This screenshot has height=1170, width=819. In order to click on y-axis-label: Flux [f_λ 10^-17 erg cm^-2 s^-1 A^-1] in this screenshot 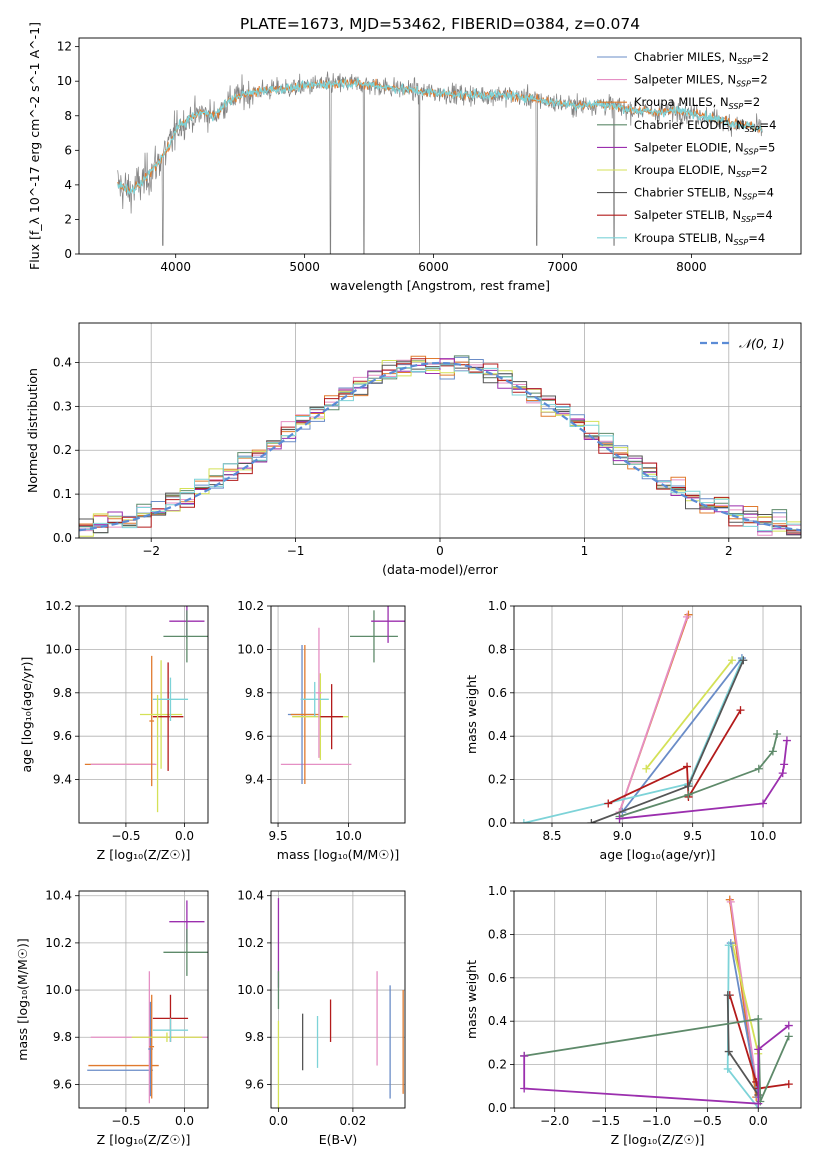, I will do `click(34, 146)`.